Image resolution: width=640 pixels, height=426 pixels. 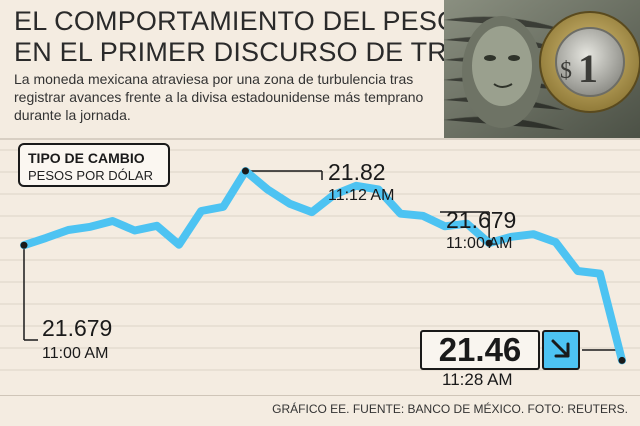 I want to click on annotation-start-time: 11:00 AM, so click(x=75, y=353).